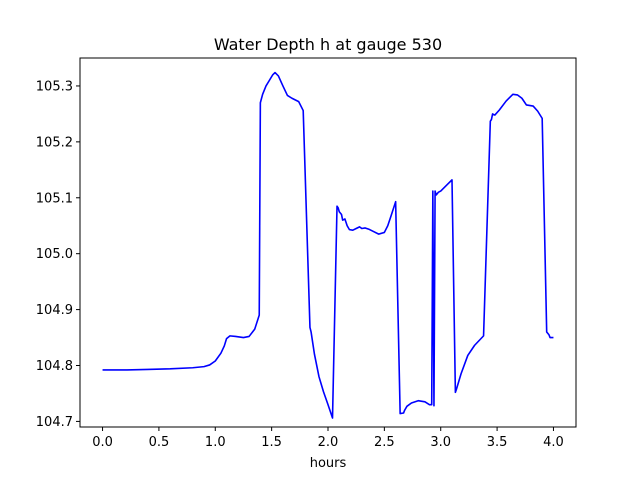 This screenshot has width=640, height=480. Describe the element at coordinates (54, 366) in the screenshot. I see `y-tick-label: 104.8` at that location.